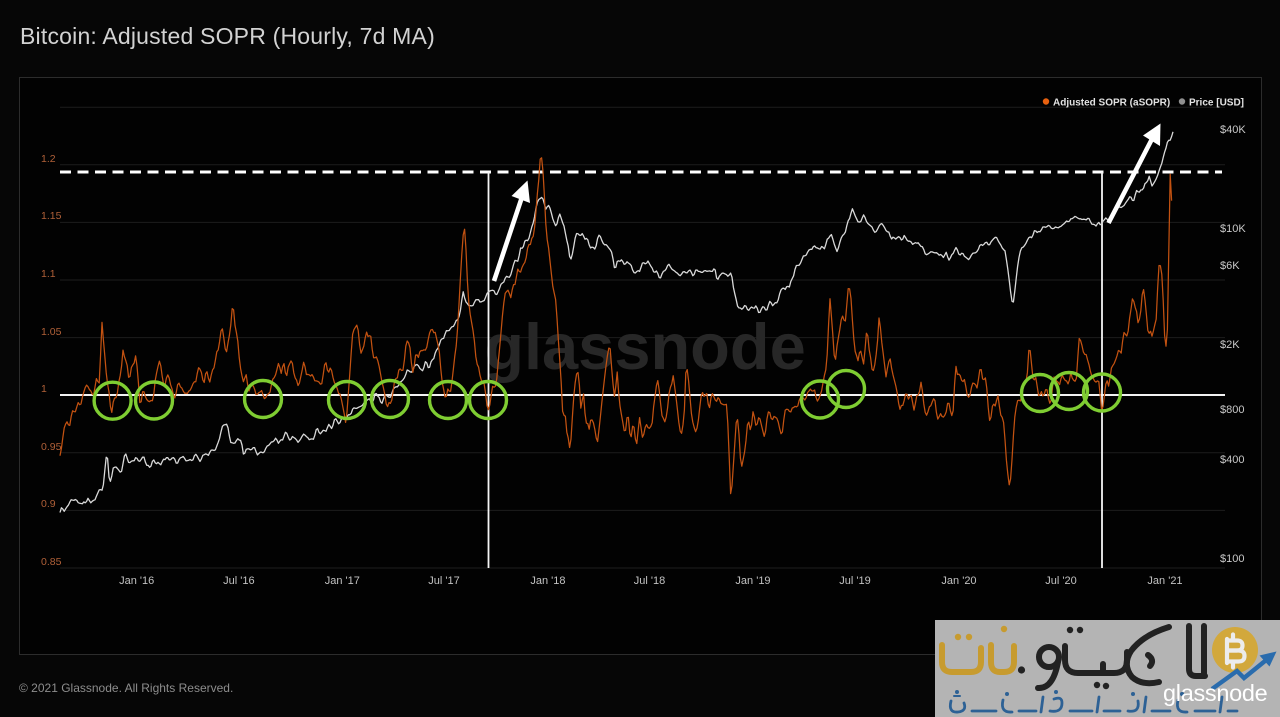  Describe the element at coordinates (136, 581) in the screenshot. I see `svg-text: Jan '16` at that location.